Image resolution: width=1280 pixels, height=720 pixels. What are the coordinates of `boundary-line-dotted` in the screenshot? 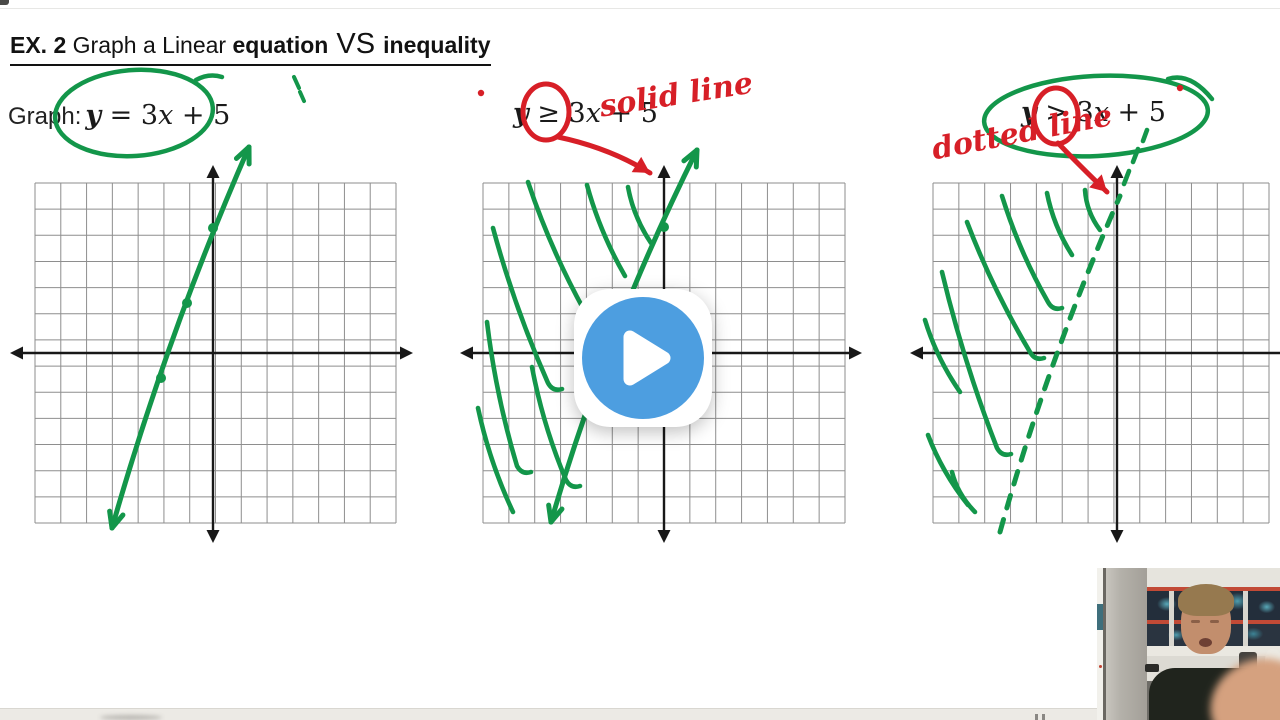 It's located at (1060, 364).